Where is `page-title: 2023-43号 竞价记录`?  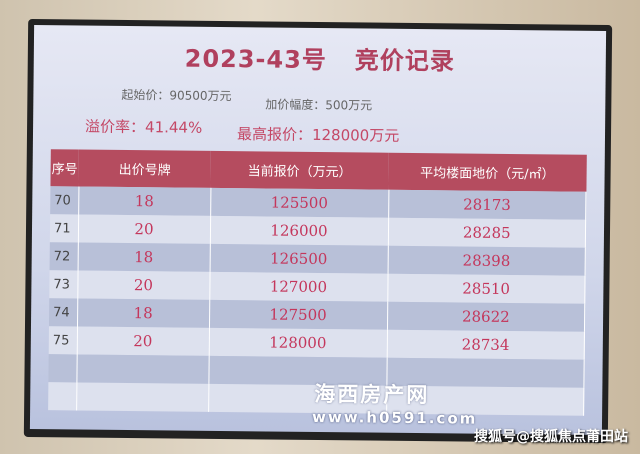
page-title: 2023-43号 竞价记录 is located at coordinates (320, 57).